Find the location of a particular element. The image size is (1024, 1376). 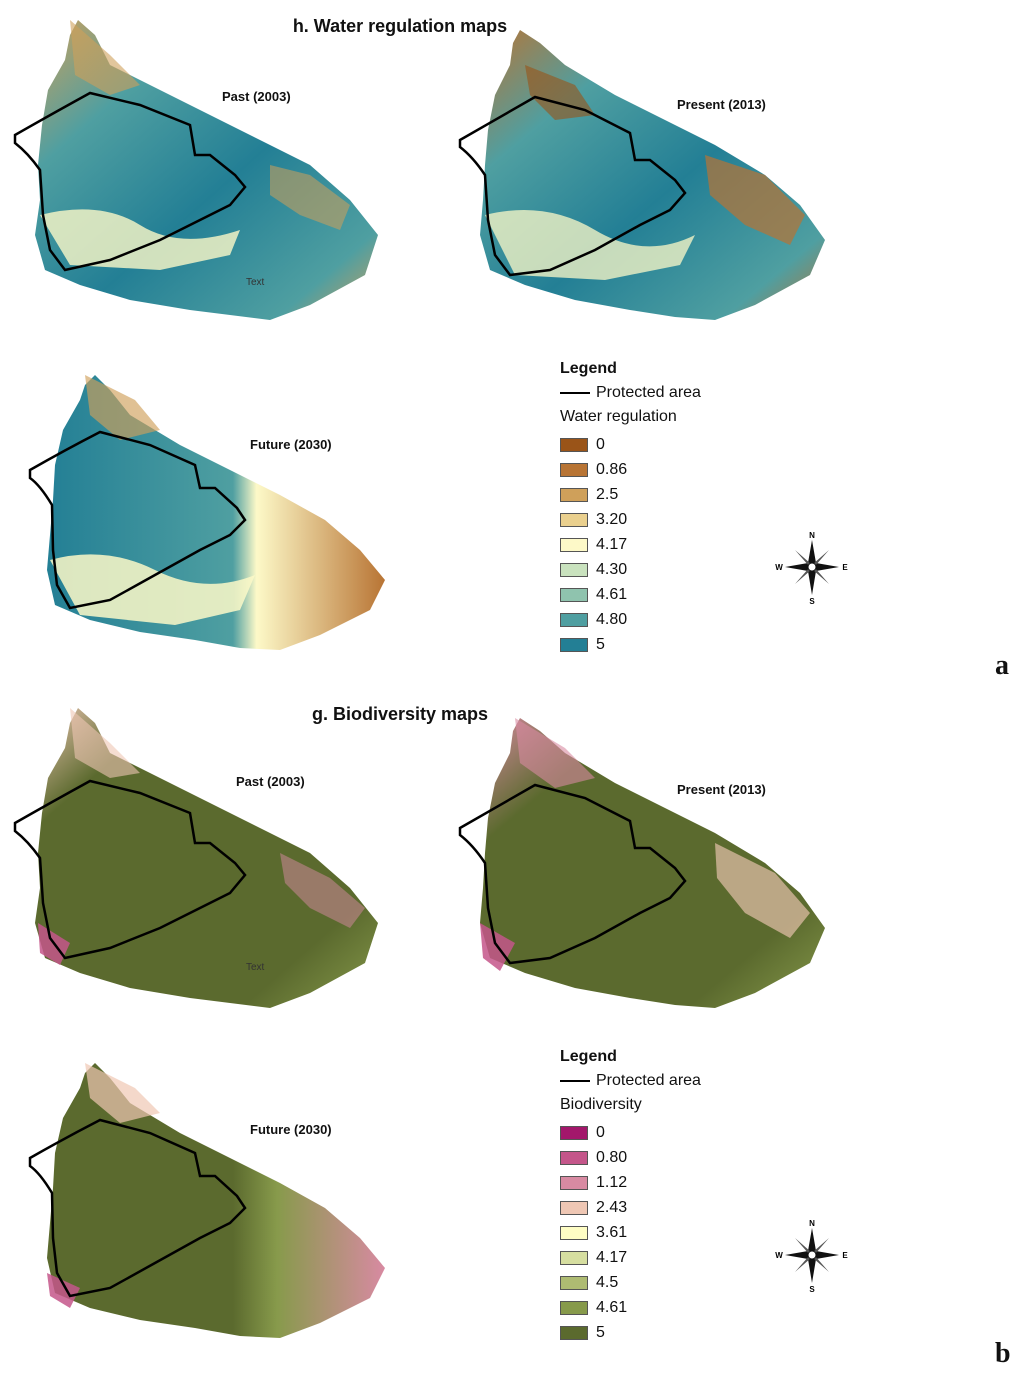

legend-item: 4.80 is located at coordinates (630, 619).